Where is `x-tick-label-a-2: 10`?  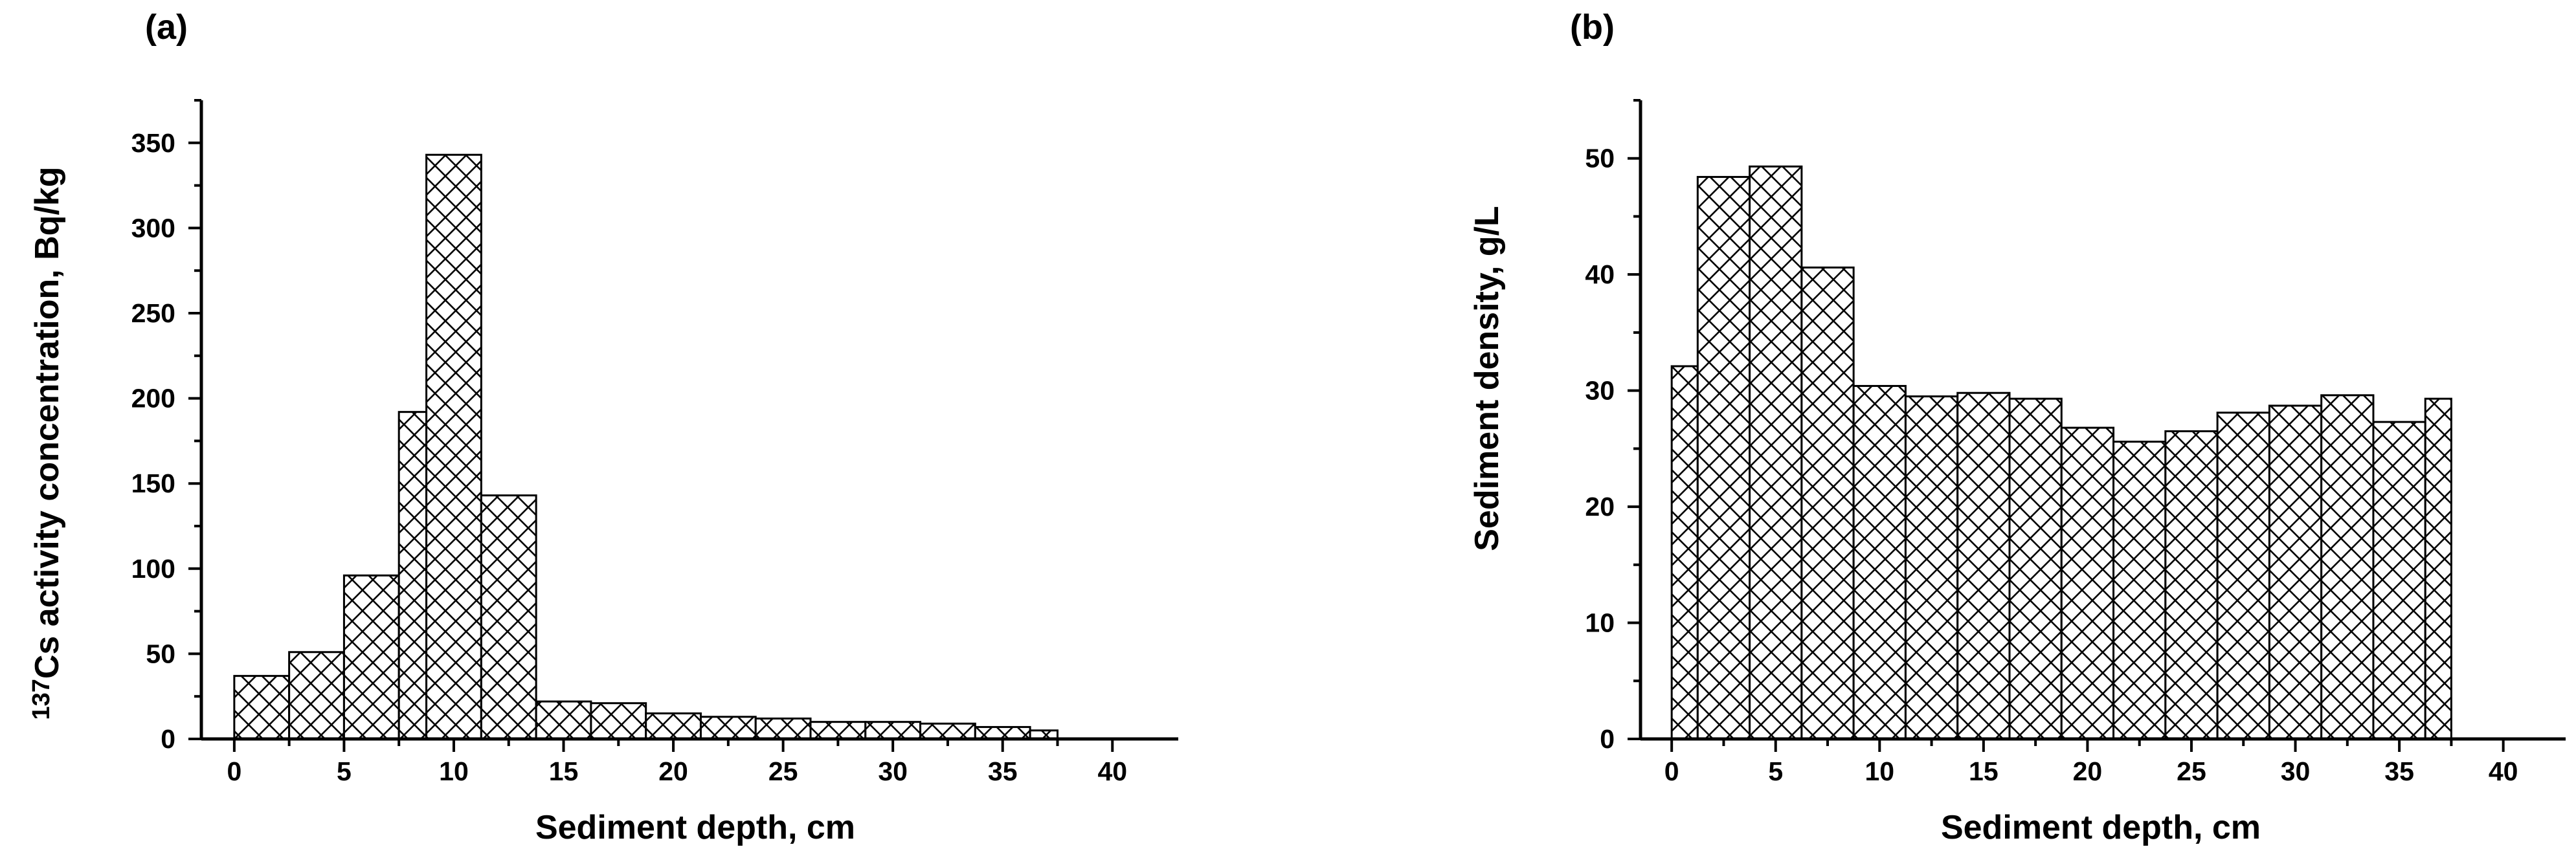 x-tick-label-a-2: 10 is located at coordinates (454, 771).